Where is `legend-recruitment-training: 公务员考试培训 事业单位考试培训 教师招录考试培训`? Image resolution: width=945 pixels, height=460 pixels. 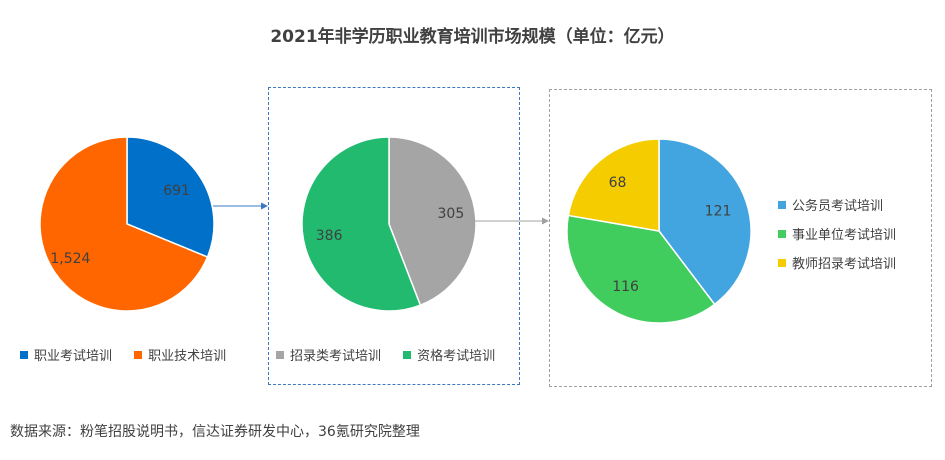 legend-recruitment-training: 公务员考试培训 事业单位考试培训 教师招录考试培训 is located at coordinates (837, 238).